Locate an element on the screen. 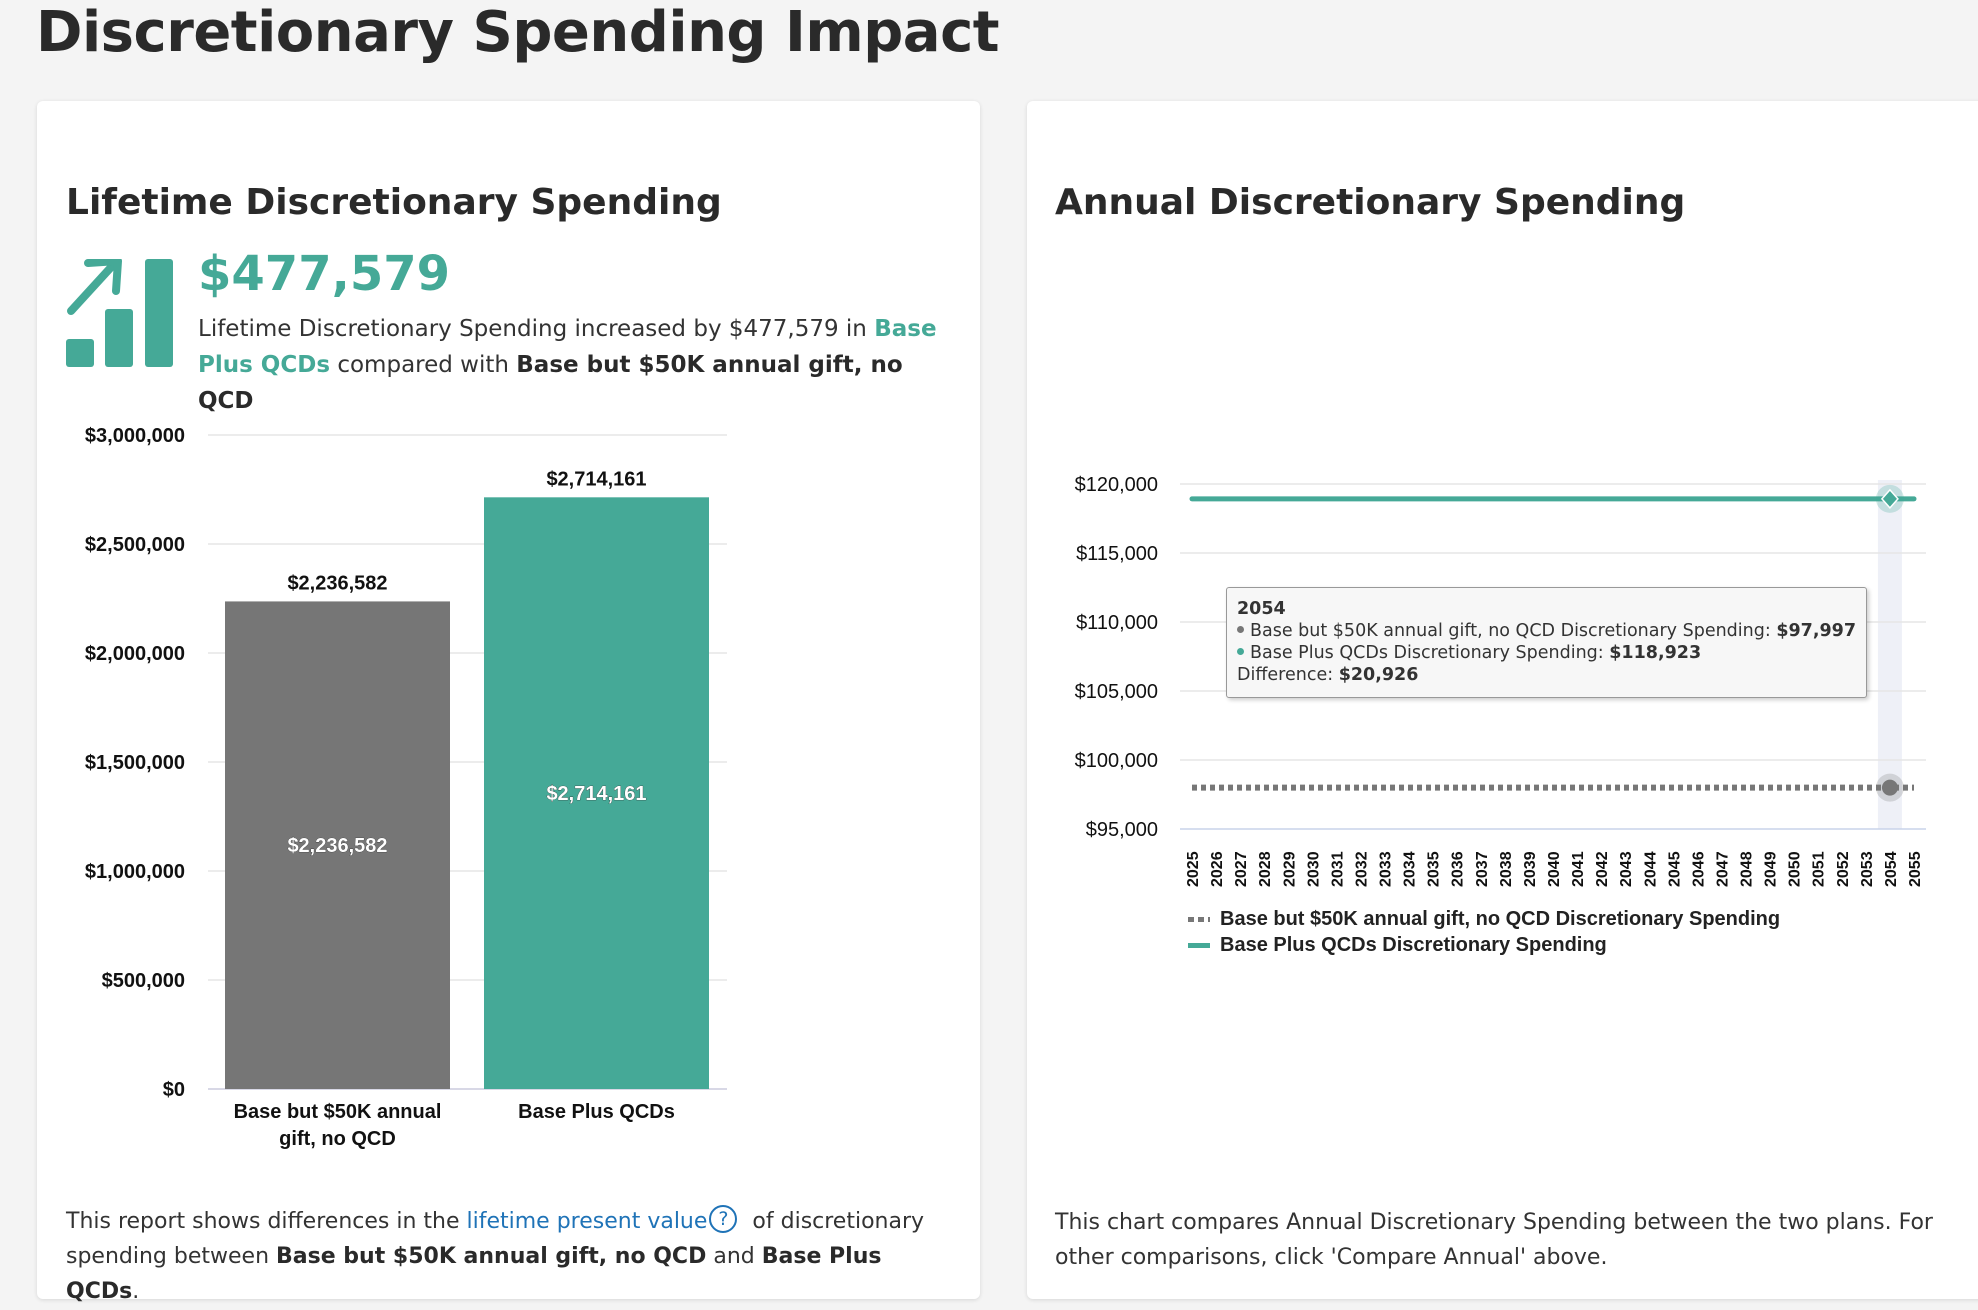  x-tick-label: 2055 is located at coordinates (1915, 869).